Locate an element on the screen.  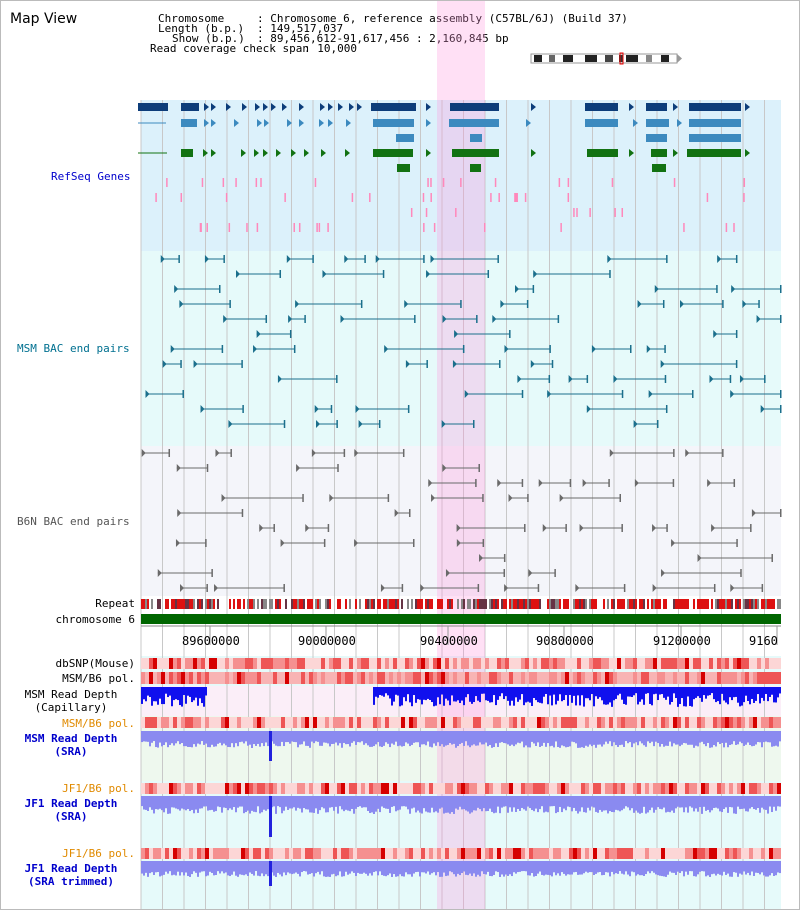
repeat-track is located at coordinates (461, 604).